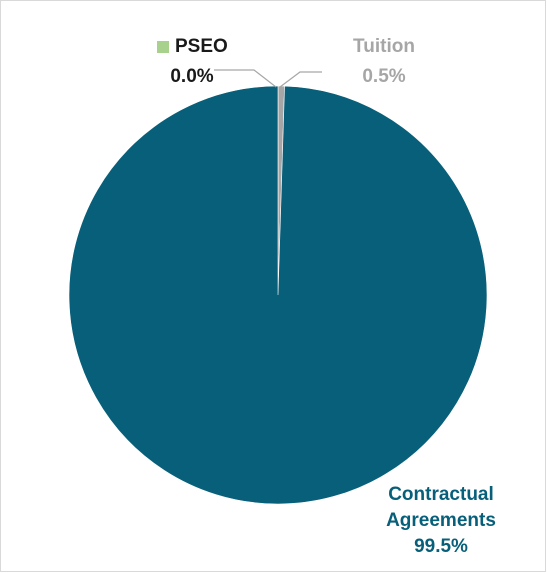 The width and height of the screenshot is (547, 573). I want to click on leader-lines, so click(268, 78).